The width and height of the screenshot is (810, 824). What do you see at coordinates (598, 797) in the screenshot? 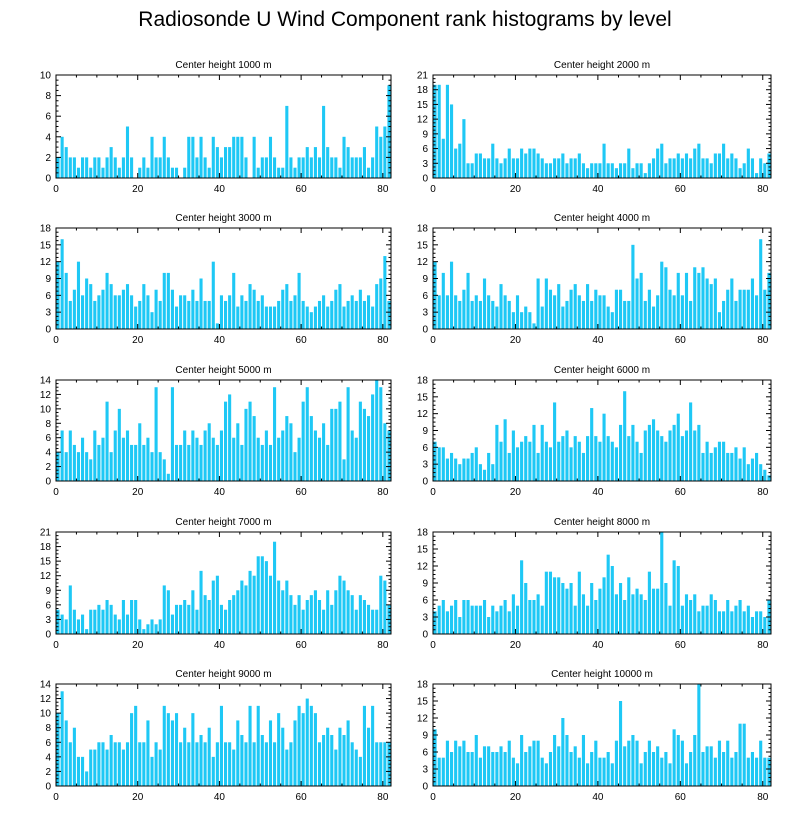
I see `x-tick-label: 40` at bounding box center [598, 797].